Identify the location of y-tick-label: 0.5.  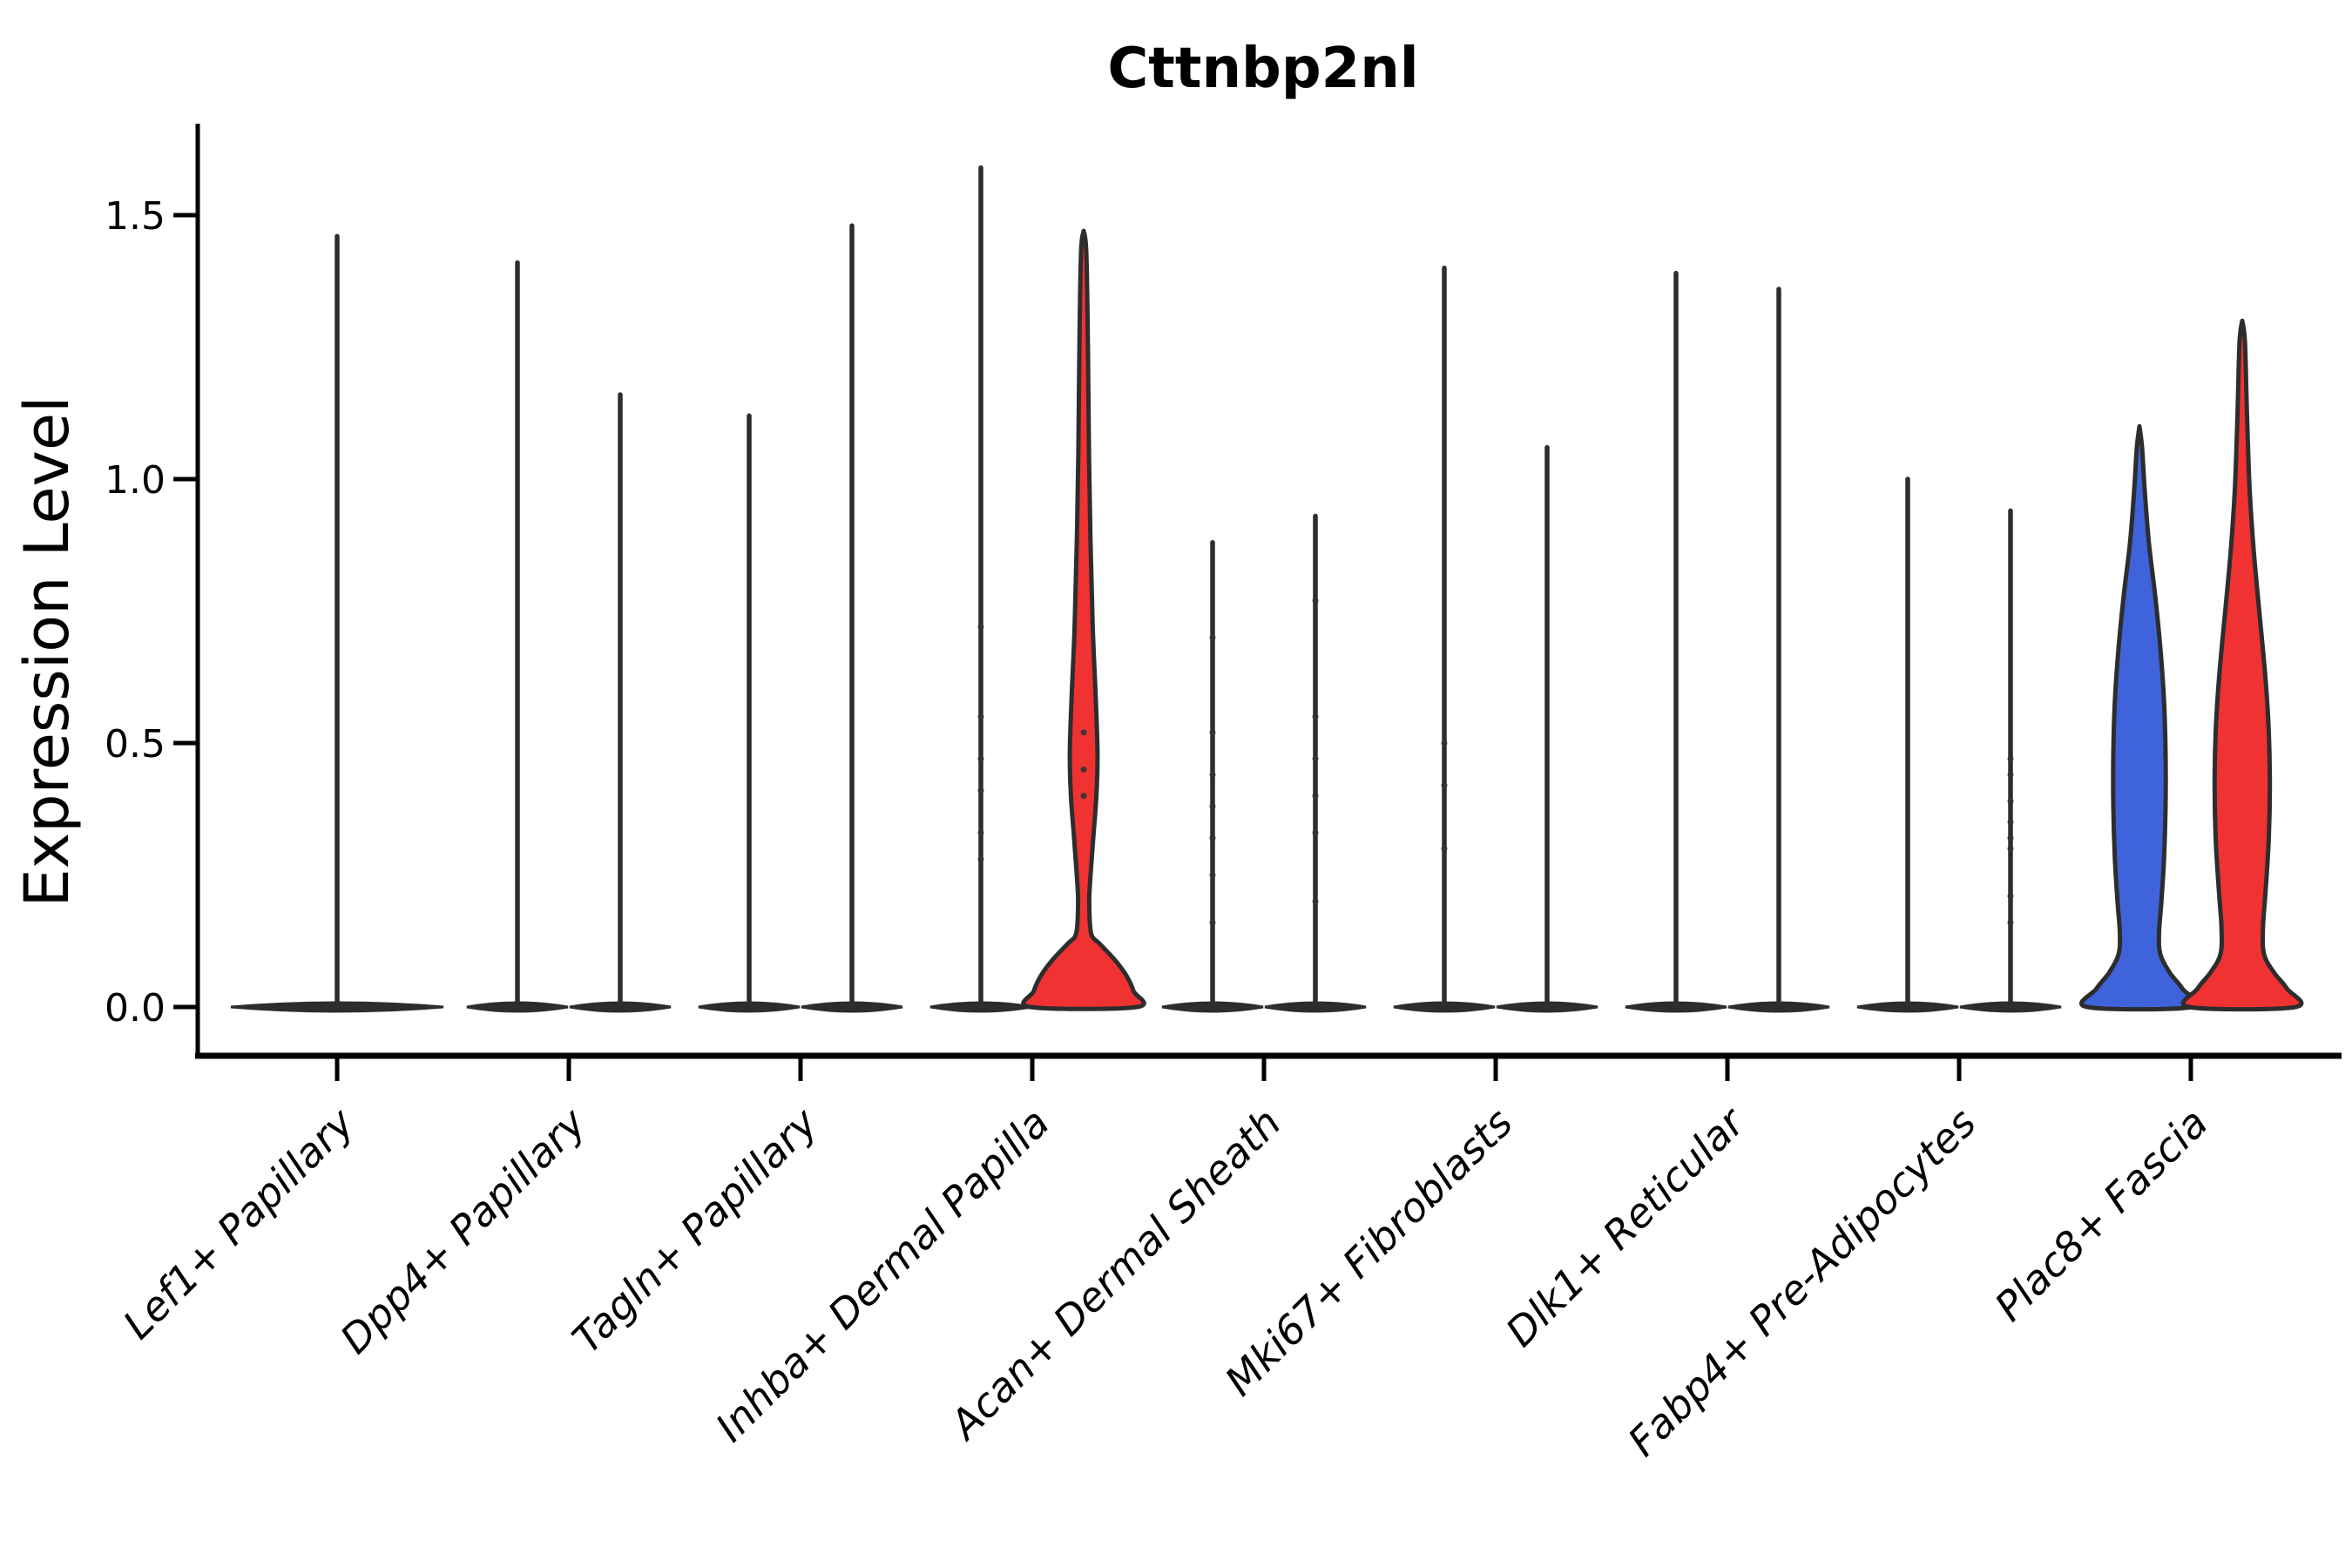
(135, 744).